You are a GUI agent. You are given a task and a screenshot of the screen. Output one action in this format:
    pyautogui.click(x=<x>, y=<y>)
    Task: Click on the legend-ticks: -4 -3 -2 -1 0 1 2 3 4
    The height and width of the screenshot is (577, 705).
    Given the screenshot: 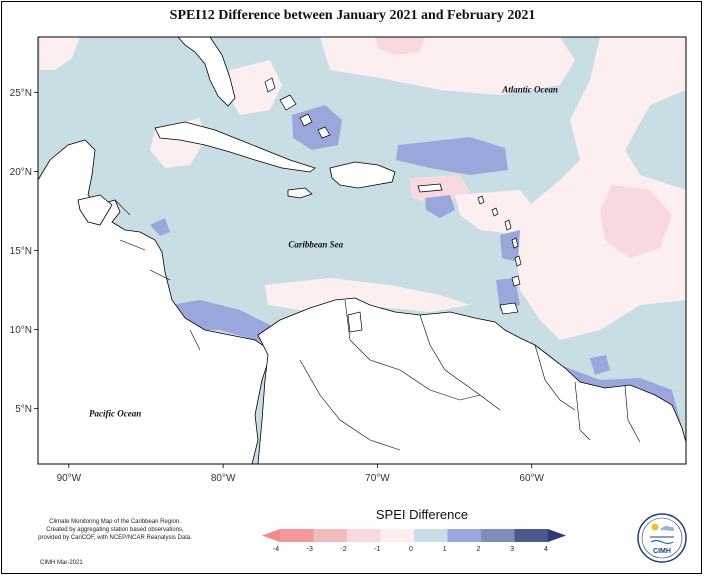 What is the action you would take?
    pyautogui.click(x=410, y=549)
    